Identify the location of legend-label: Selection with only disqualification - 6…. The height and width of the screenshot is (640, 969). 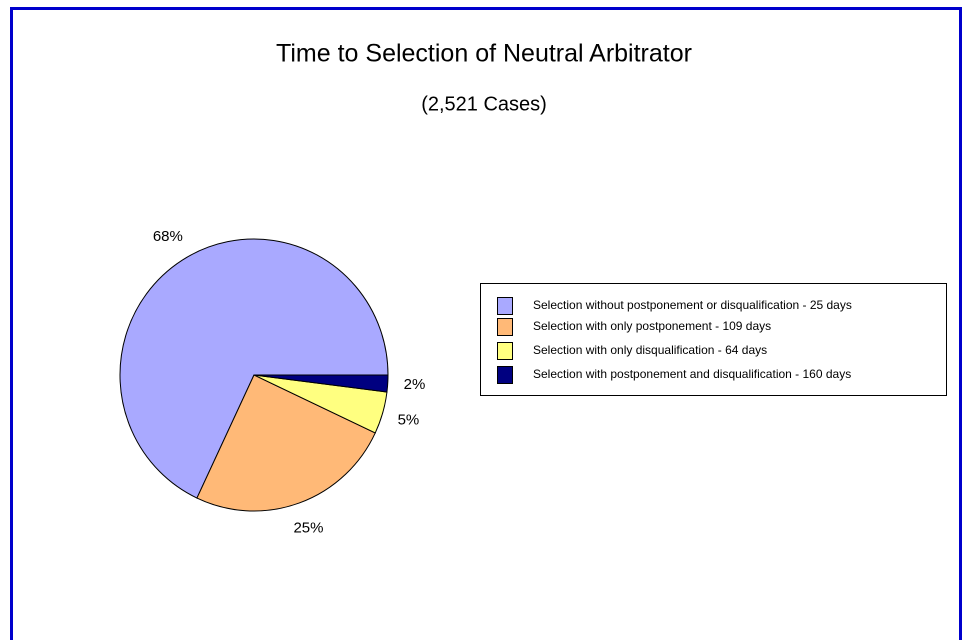
(650, 350).